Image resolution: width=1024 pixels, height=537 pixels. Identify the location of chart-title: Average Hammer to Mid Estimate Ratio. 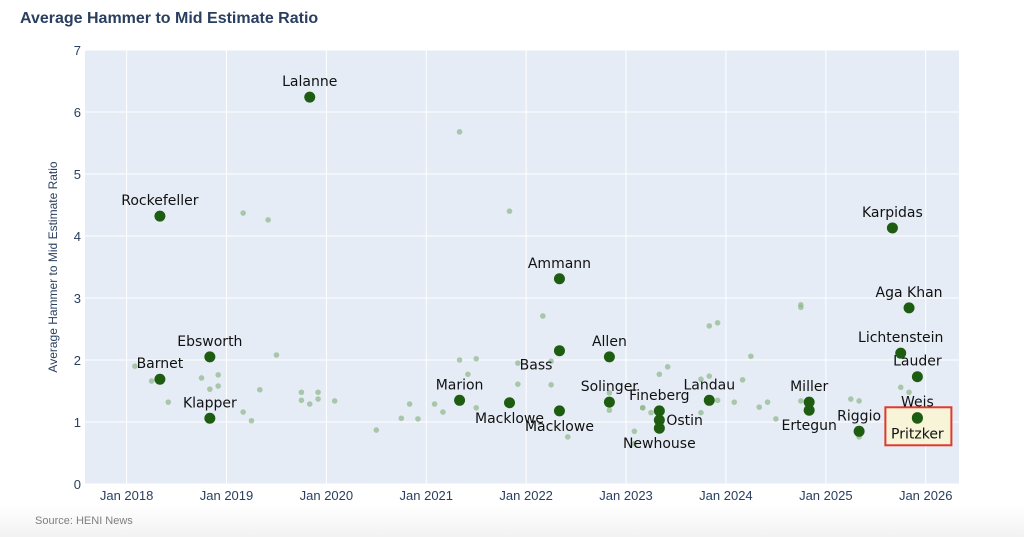
(169, 18).